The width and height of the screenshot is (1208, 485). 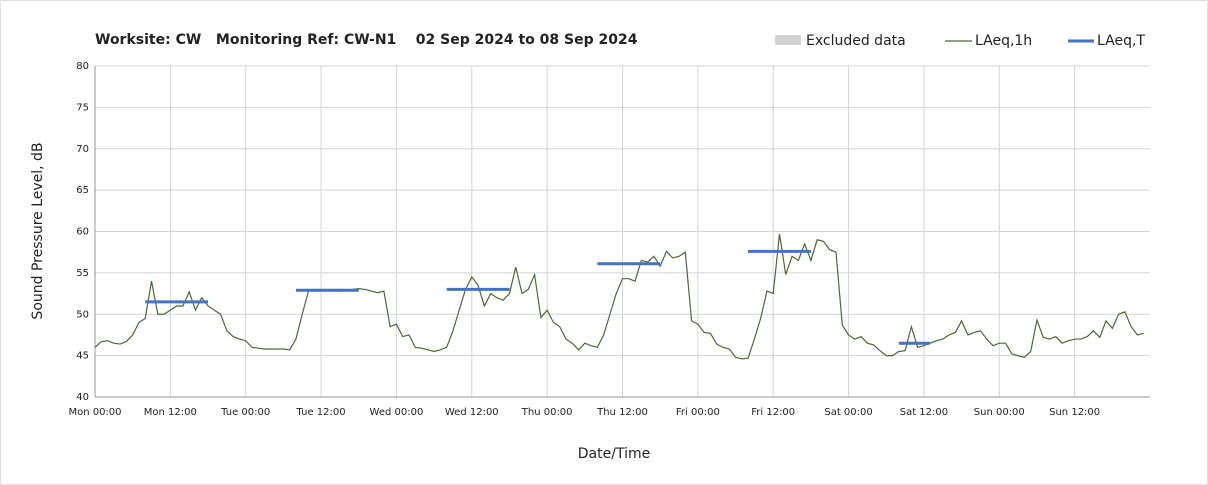 I want to click on x-tick-label: Sun 00:00, so click(x=999, y=412).